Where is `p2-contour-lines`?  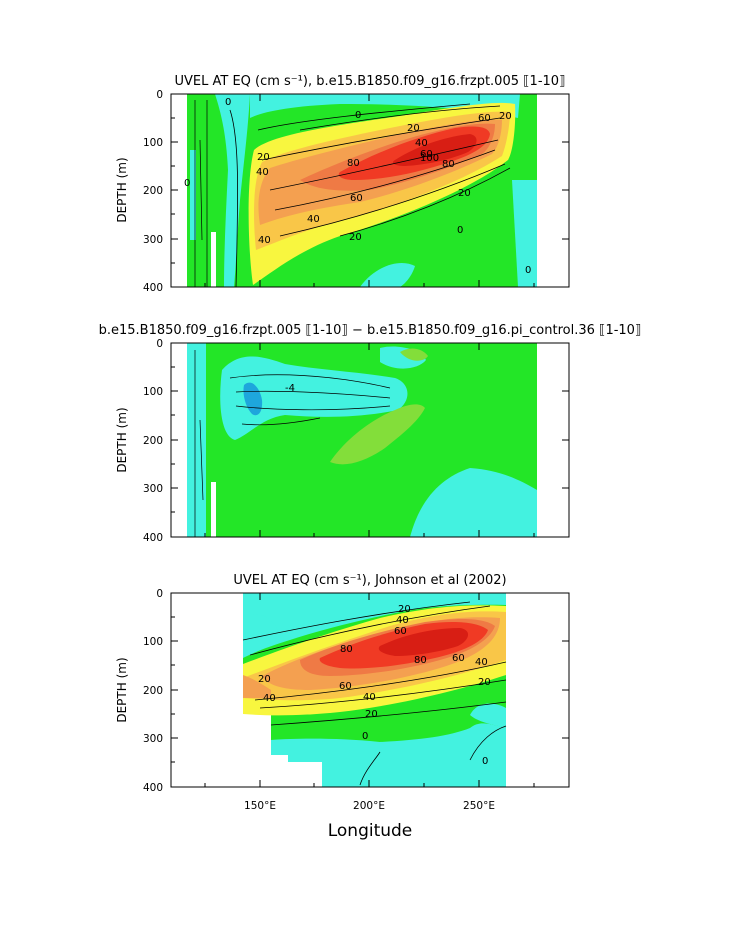 p2-contour-lines is located at coordinates (292, 443).